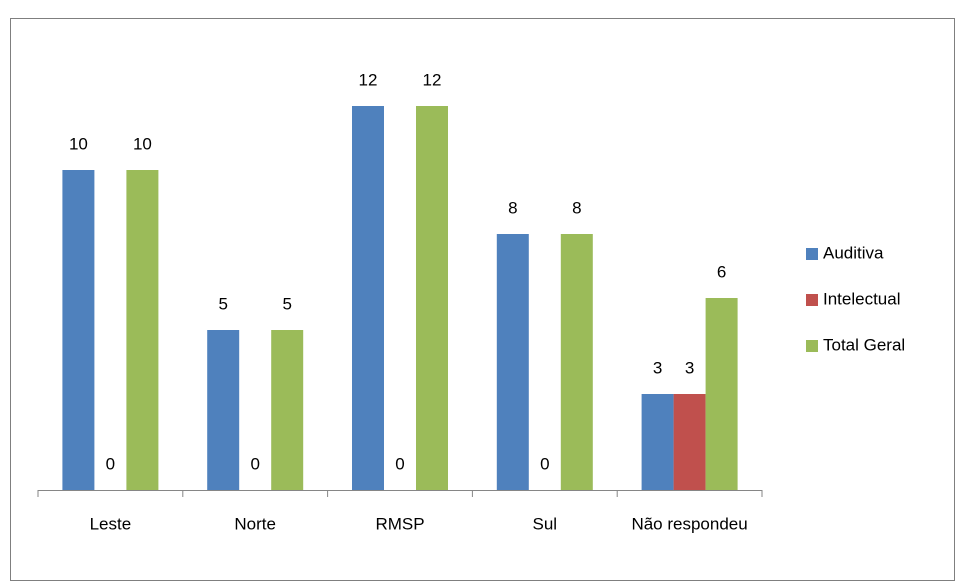 The width and height of the screenshot is (956, 582). I want to click on x-tick-label: Norte, so click(255, 523).